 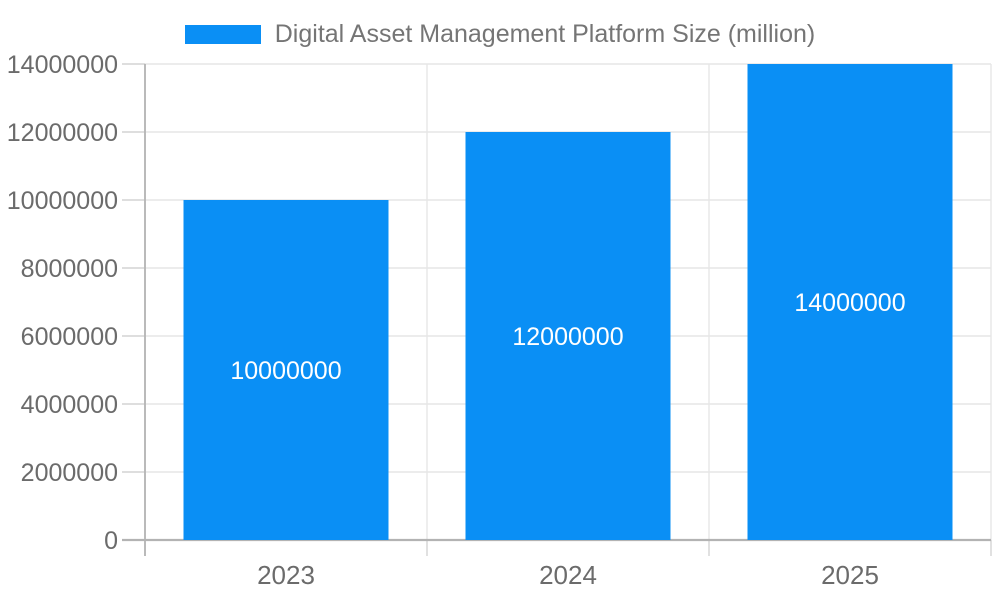 What do you see at coordinates (62, 65) in the screenshot?
I see `y-axis-tick-label: 14000000` at bounding box center [62, 65].